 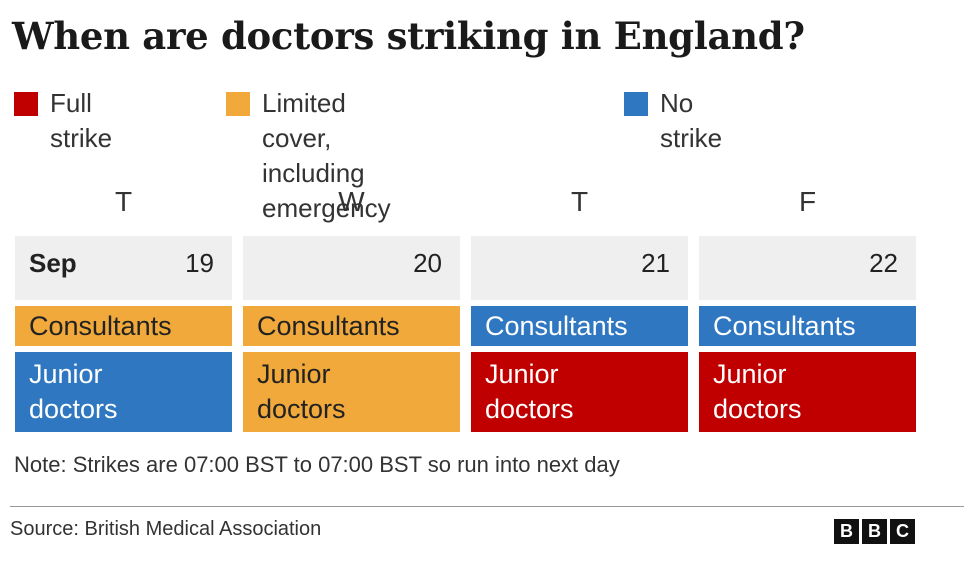 What do you see at coordinates (123, 268) in the screenshot?
I see `date-cell-1: Sep 19` at bounding box center [123, 268].